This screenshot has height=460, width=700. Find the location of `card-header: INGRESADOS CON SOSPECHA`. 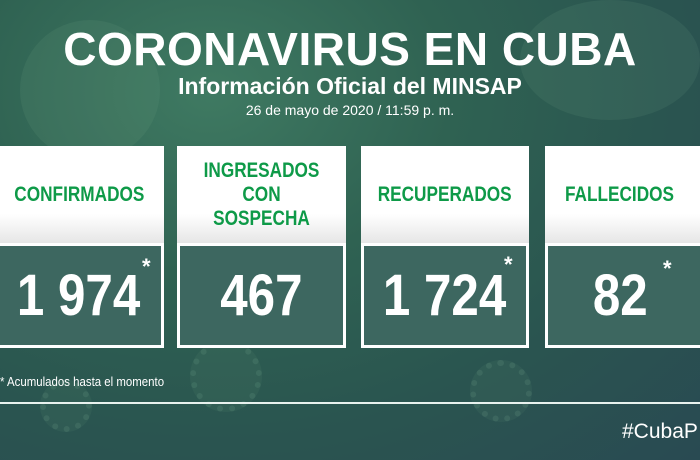

card-header: INGRESADOS CON SOSPECHA is located at coordinates (261, 194).